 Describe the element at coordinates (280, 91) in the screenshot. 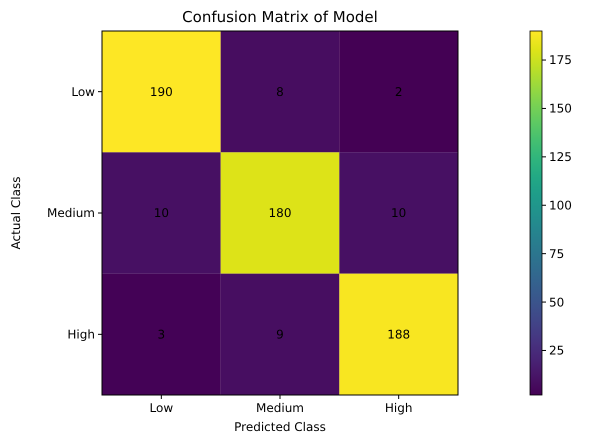

I see `data-label: 8` at that location.